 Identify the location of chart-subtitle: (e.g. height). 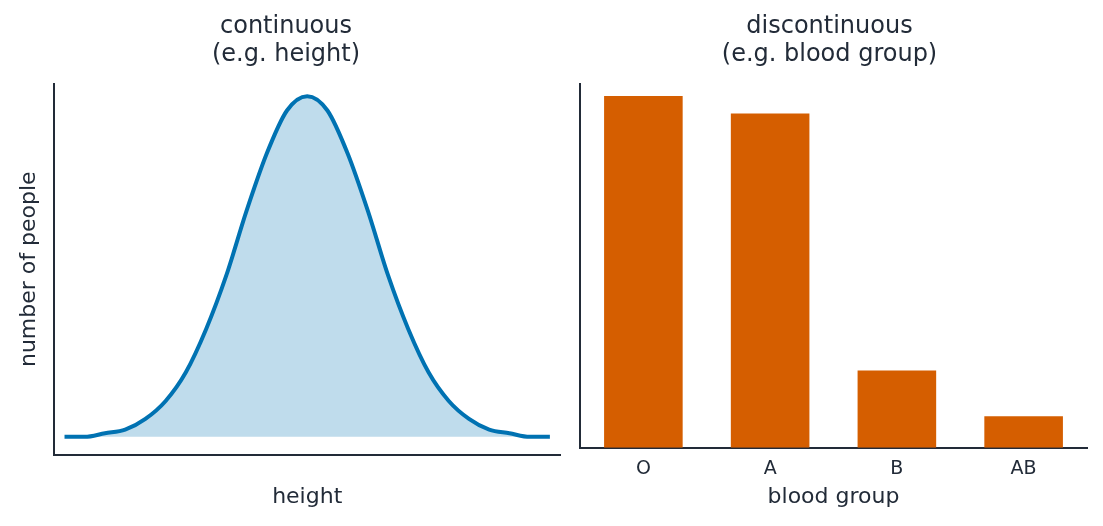
(286, 53).